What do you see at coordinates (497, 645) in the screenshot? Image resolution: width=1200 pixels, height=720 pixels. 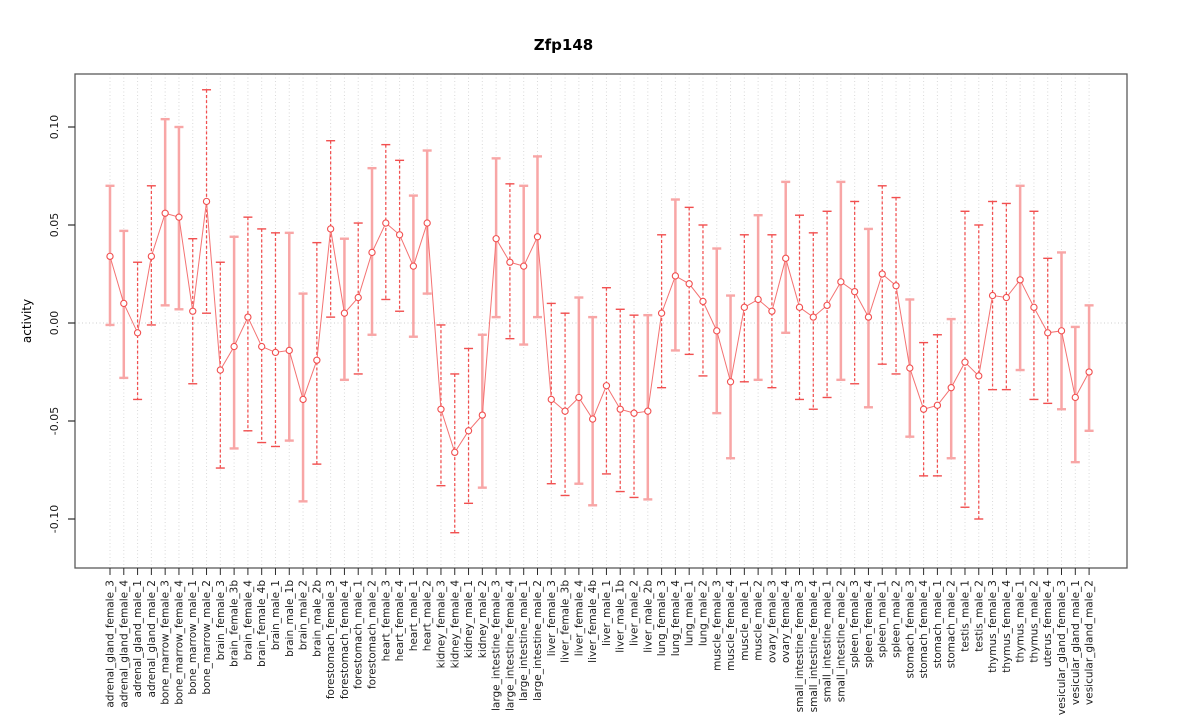 I see `x-tick-label-large_intestine_female_3: large_intestine_female_3` at bounding box center [497, 645].